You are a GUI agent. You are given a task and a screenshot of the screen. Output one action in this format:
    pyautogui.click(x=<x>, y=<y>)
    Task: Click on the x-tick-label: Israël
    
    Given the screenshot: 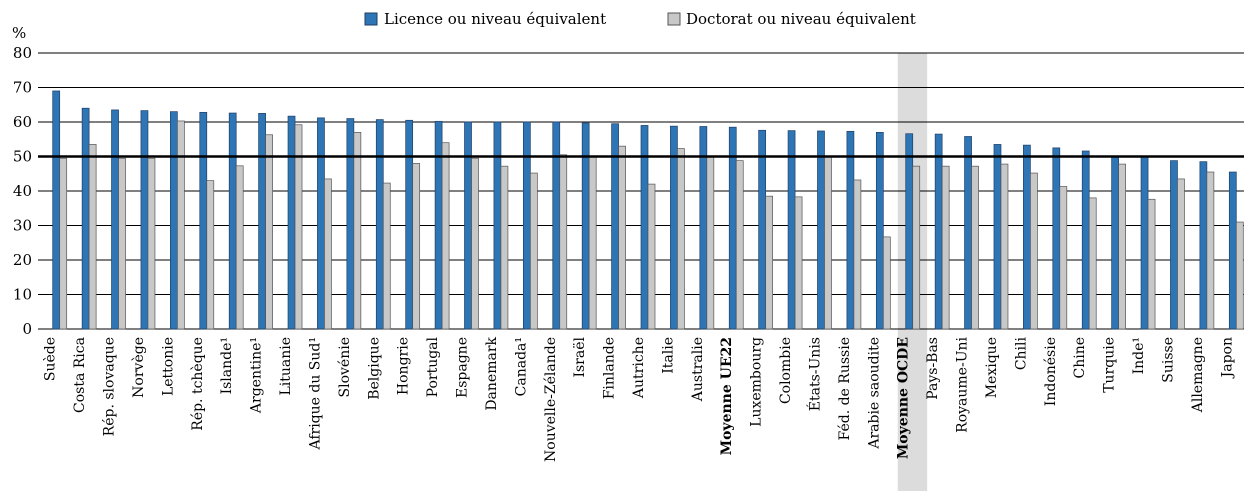 What is the action you would take?
    pyautogui.click(x=580, y=356)
    